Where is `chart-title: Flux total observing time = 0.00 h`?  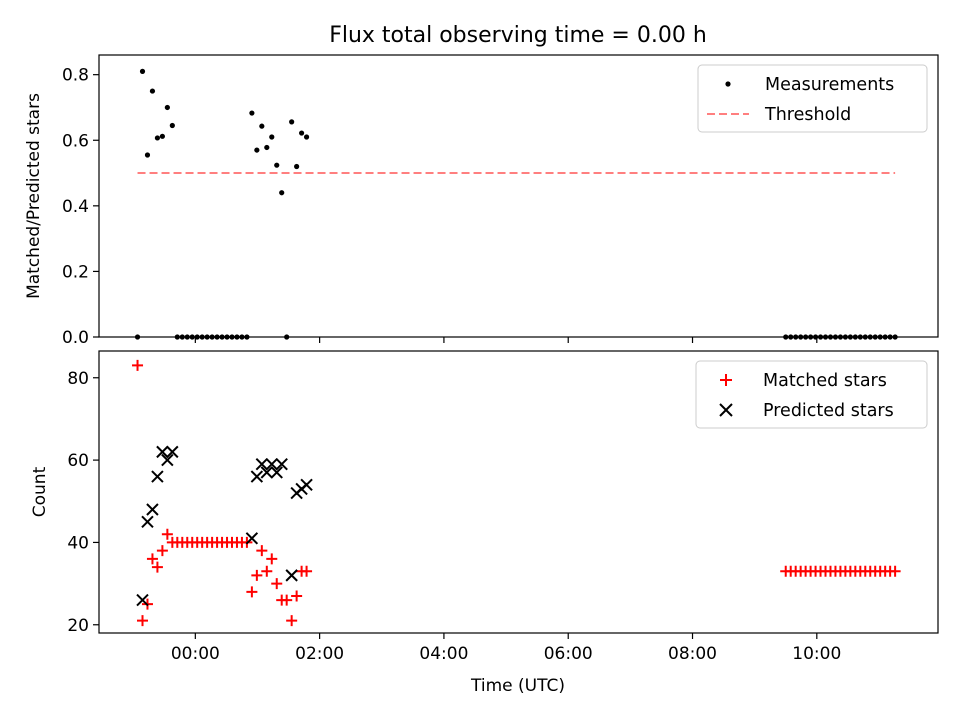
chart-title: Flux total observing time = 0.00 h is located at coordinates (518, 35).